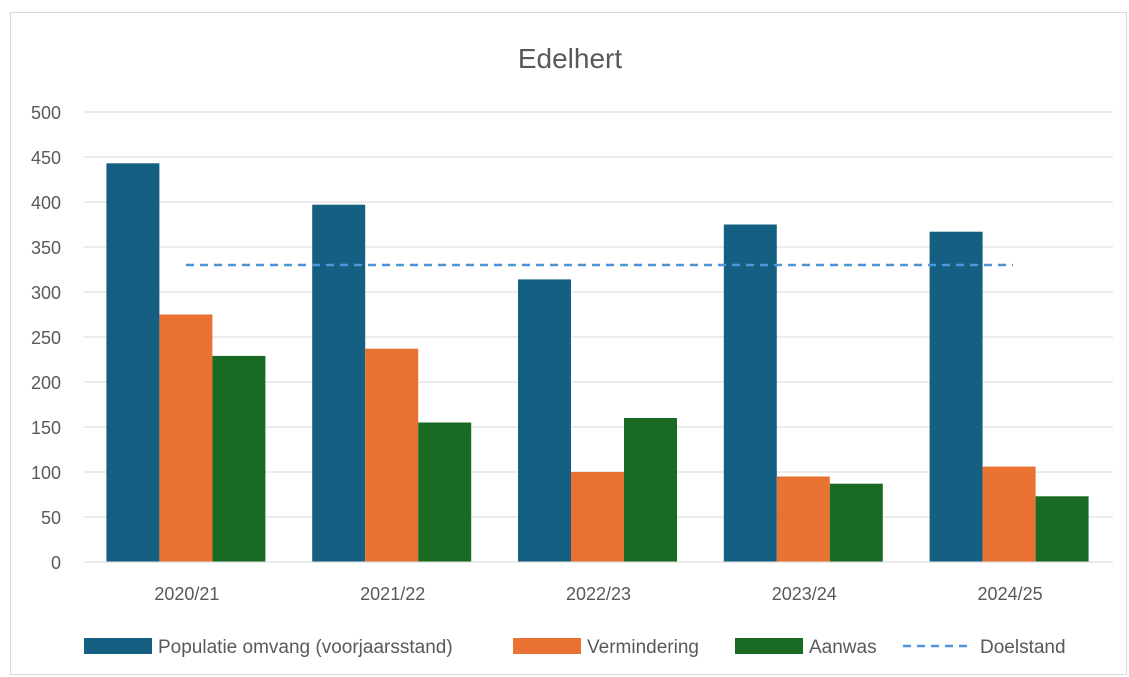 The width and height of the screenshot is (1129, 677). I want to click on y-tick-label: 250, so click(46, 338).